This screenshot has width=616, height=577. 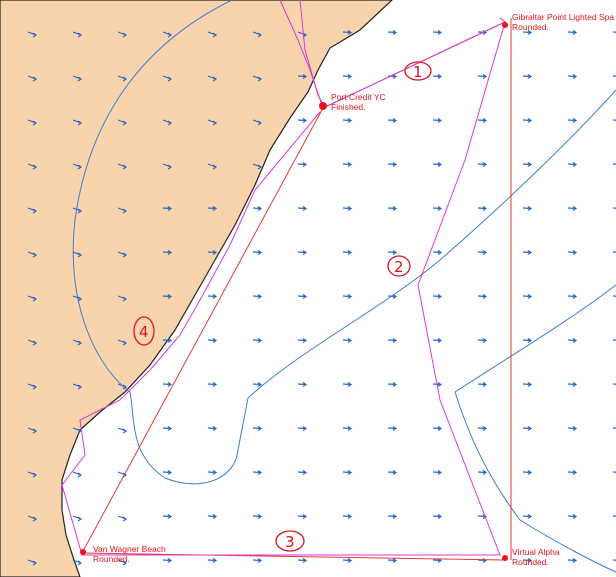 What do you see at coordinates (535, 428) in the screenshot?
I see `depth-contour` at bounding box center [535, 428].